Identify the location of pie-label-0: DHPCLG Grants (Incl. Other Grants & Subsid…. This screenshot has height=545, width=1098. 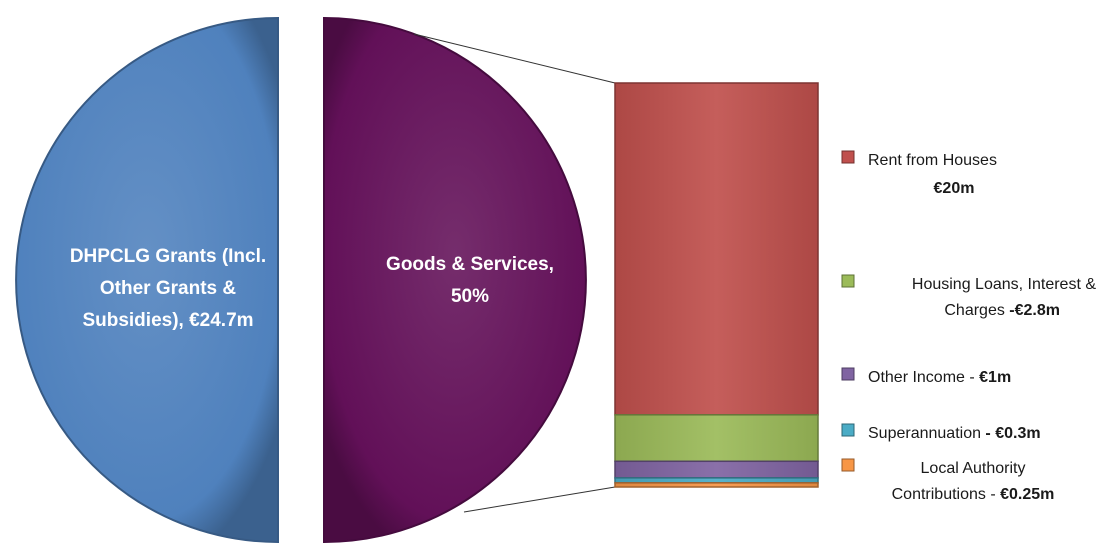
(168, 288).